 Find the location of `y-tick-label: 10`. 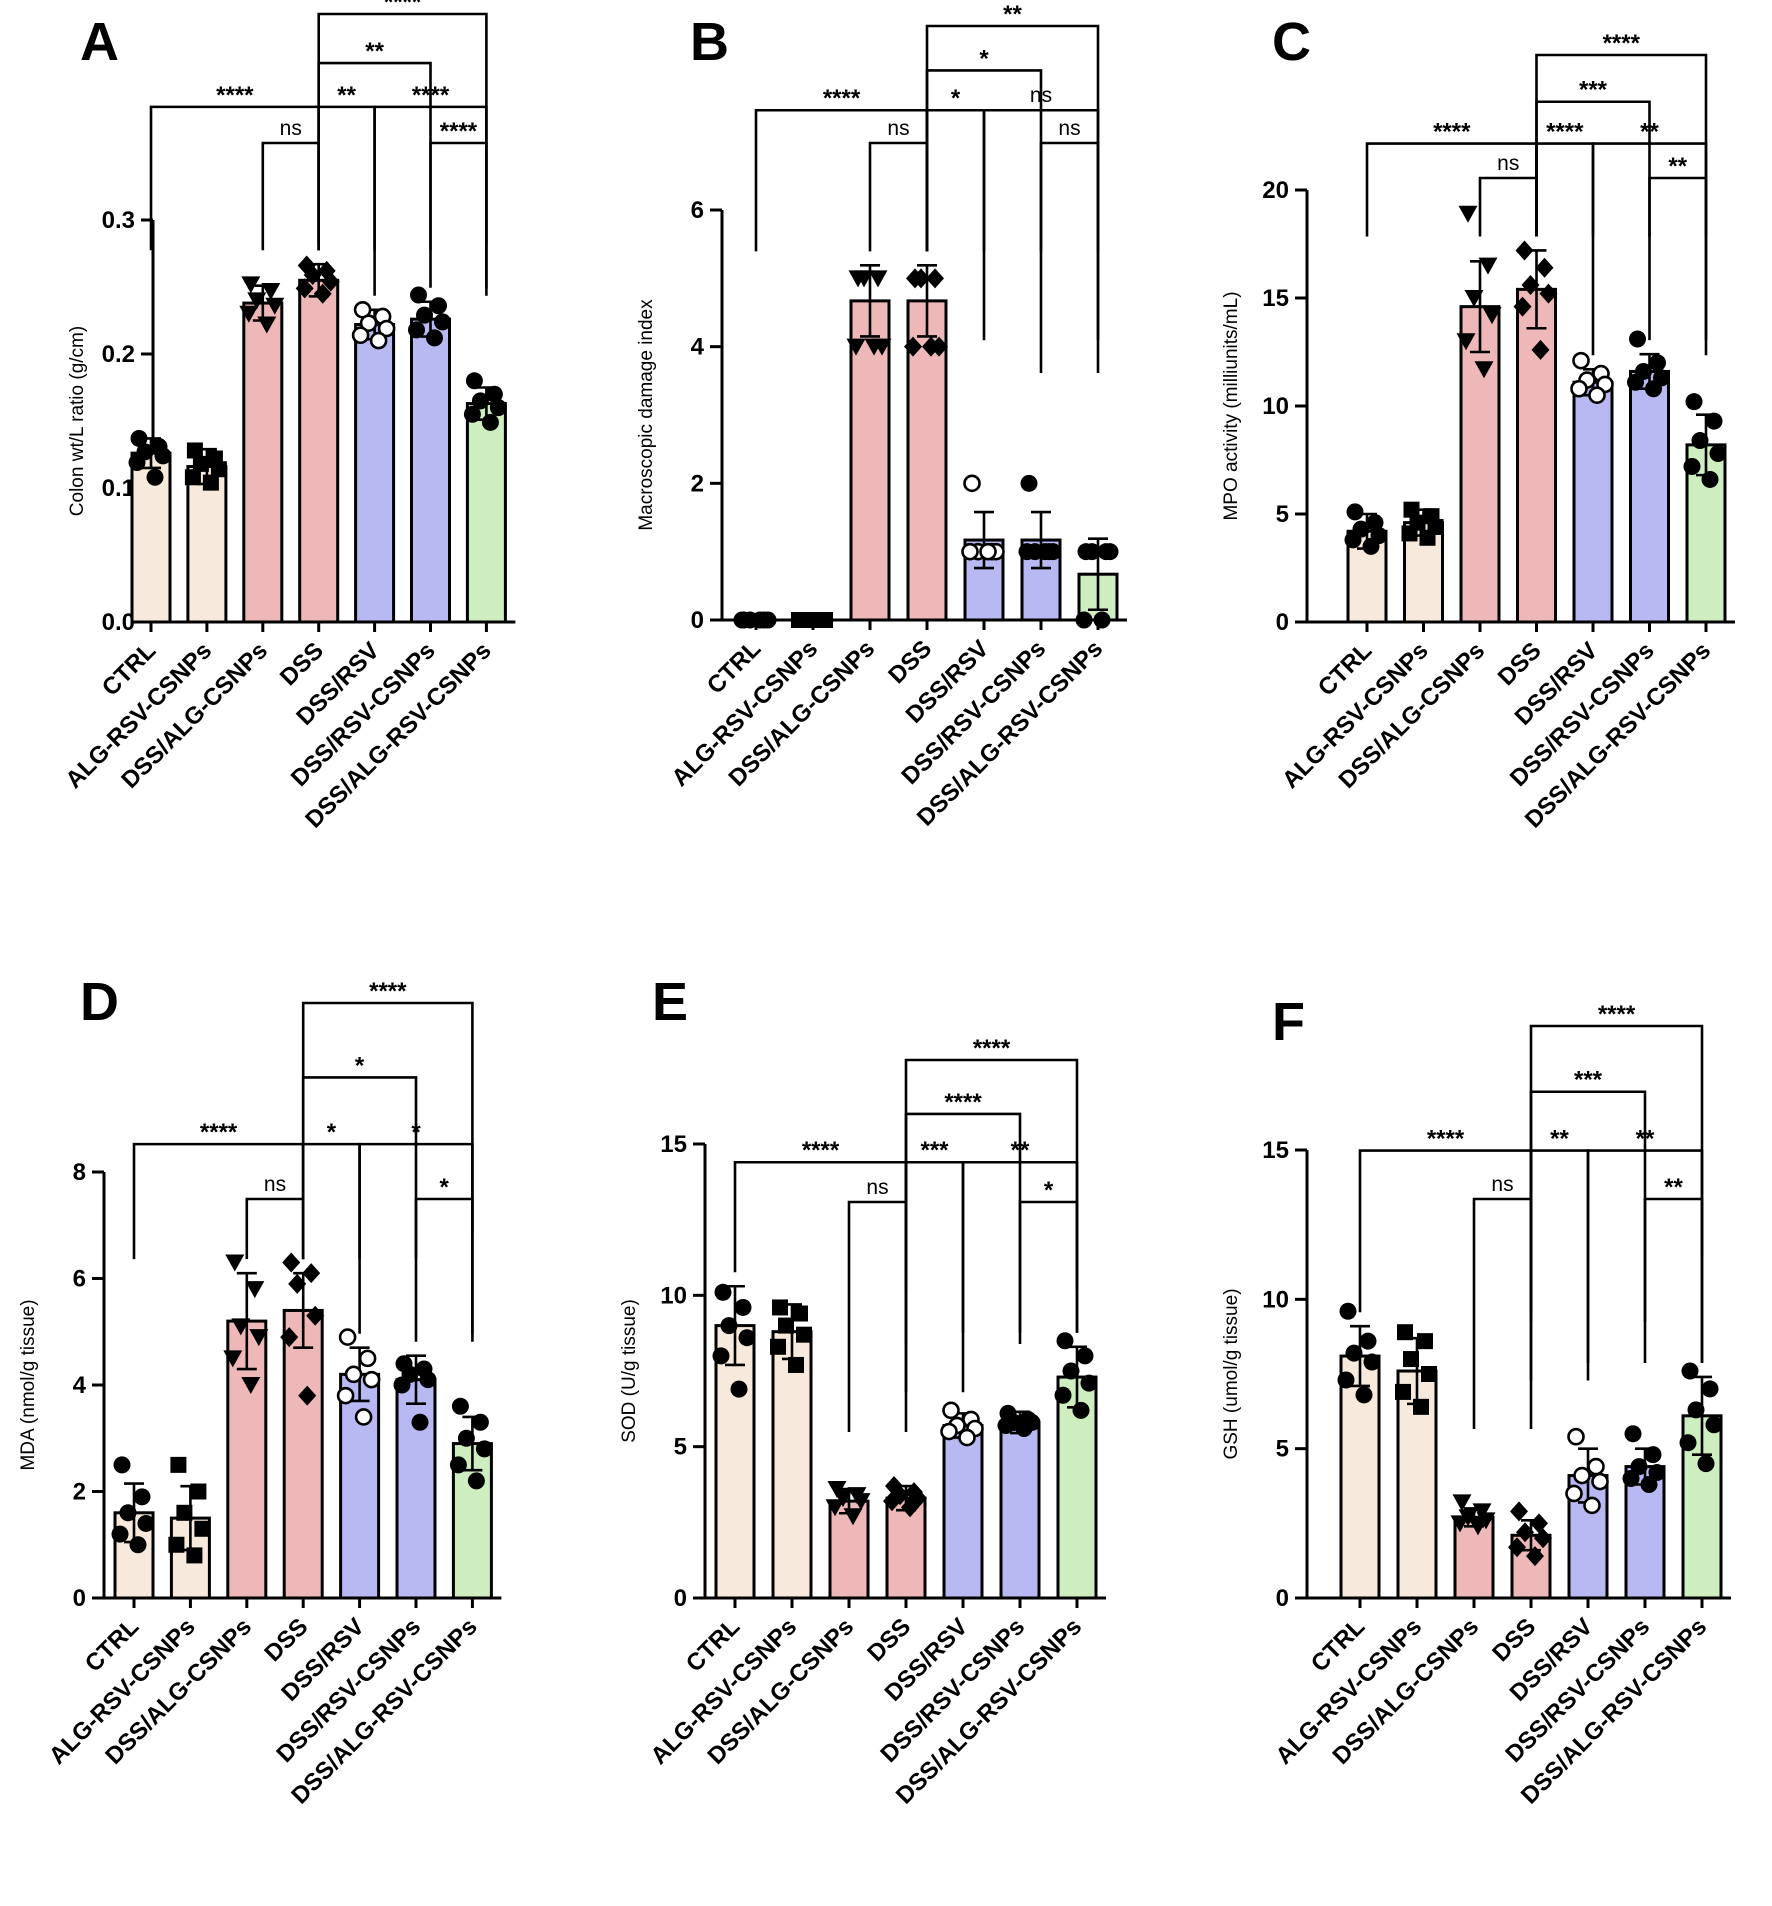

y-tick-label: 10 is located at coordinates (1275, 1299).